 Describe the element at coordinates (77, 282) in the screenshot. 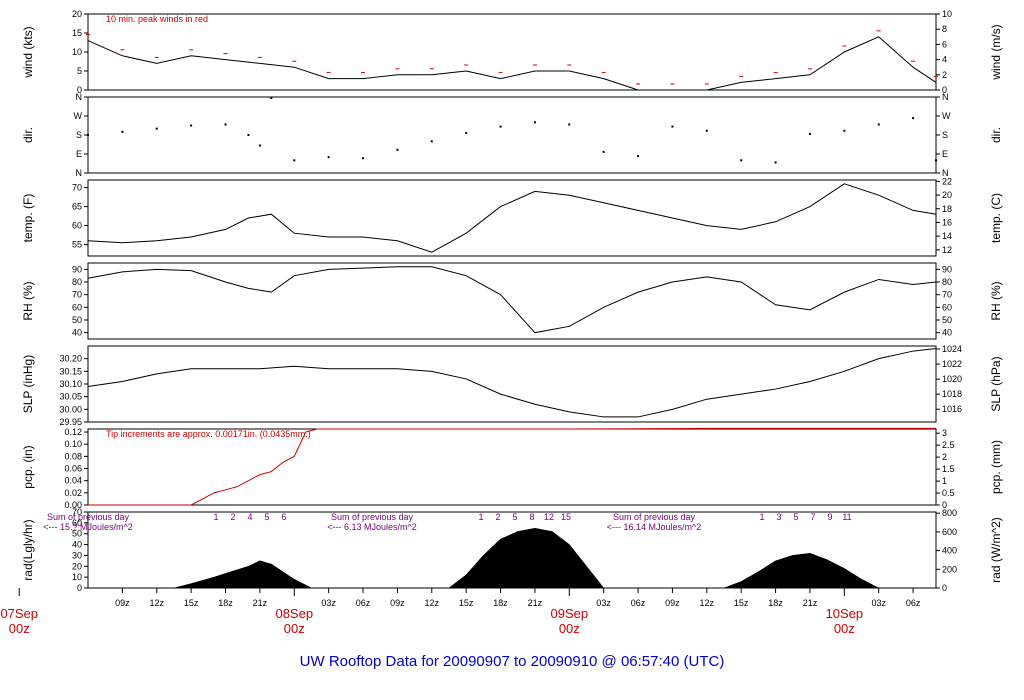

I see `humidity-left-tick-label: 80` at that location.